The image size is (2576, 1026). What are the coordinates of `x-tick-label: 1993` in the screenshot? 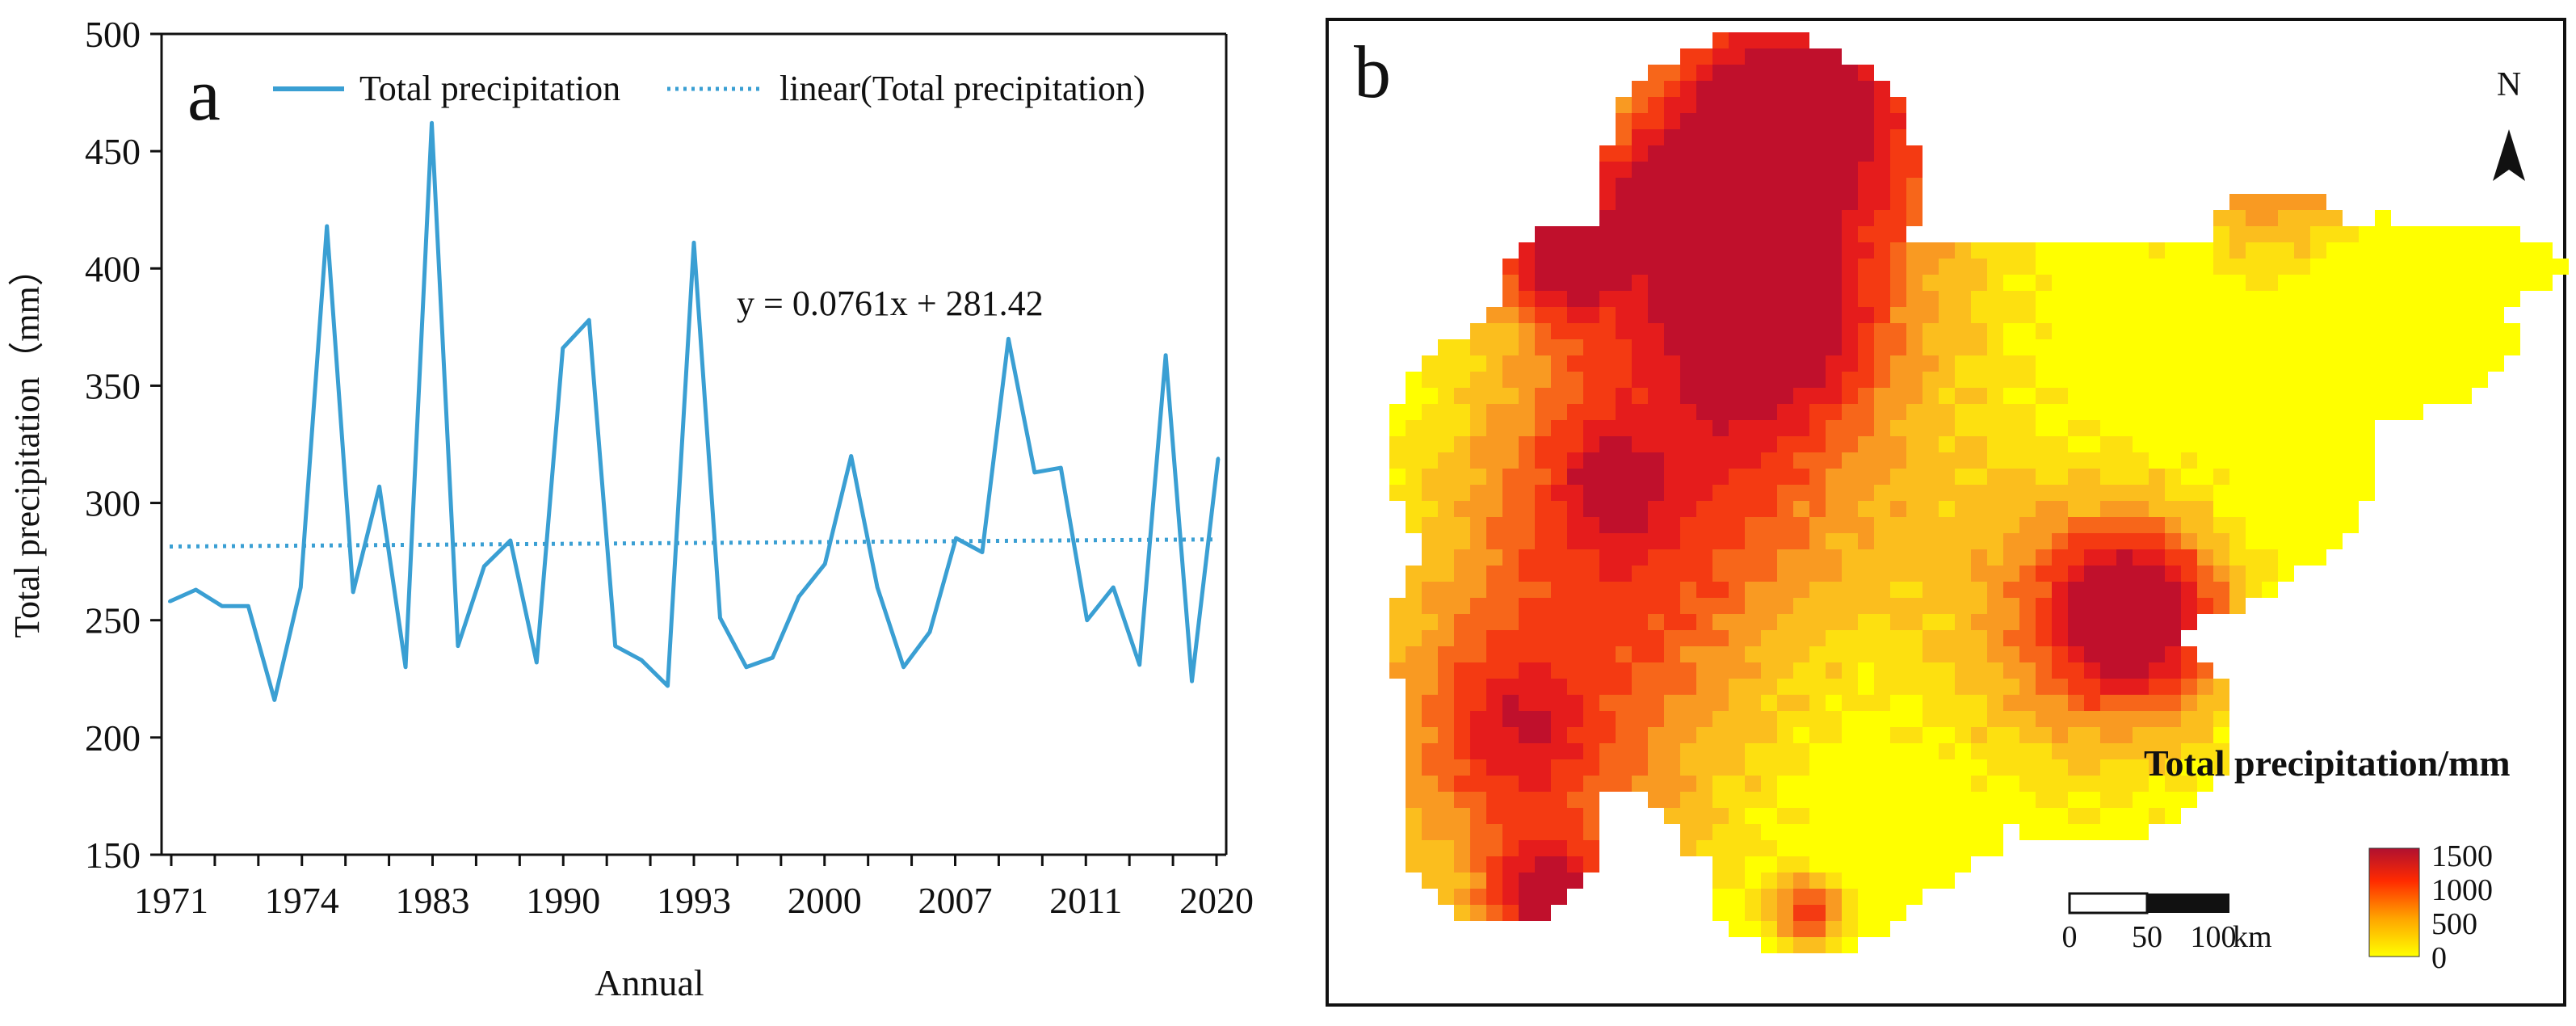 It's located at (694, 901).